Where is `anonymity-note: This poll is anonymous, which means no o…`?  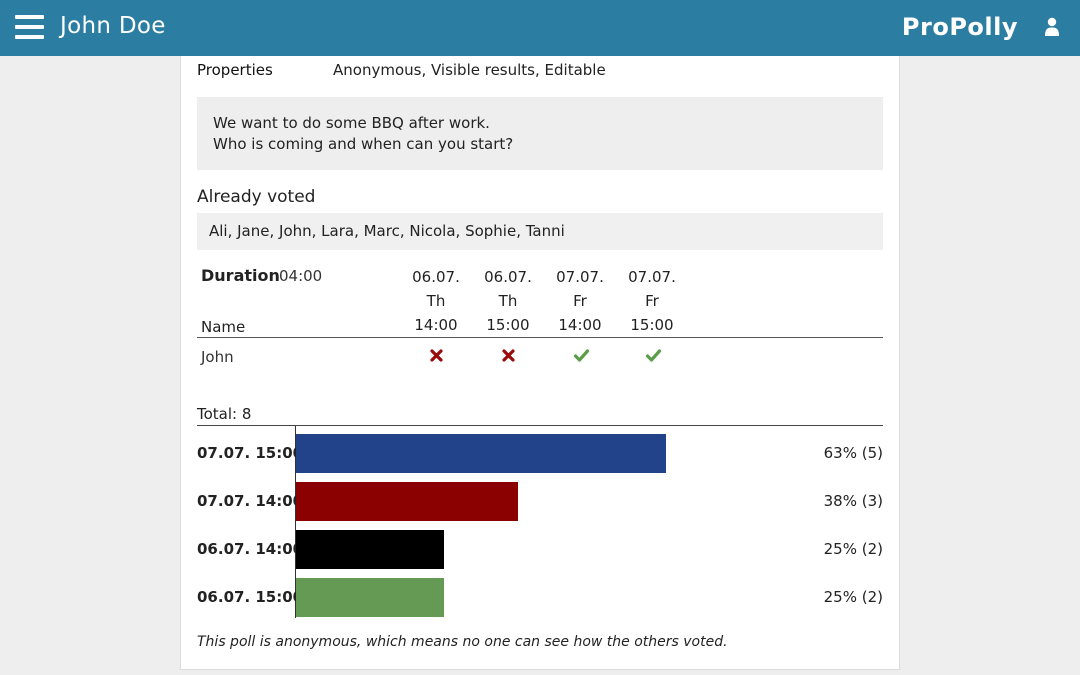 anonymity-note: This poll is anonymous, which means no o… is located at coordinates (462, 642).